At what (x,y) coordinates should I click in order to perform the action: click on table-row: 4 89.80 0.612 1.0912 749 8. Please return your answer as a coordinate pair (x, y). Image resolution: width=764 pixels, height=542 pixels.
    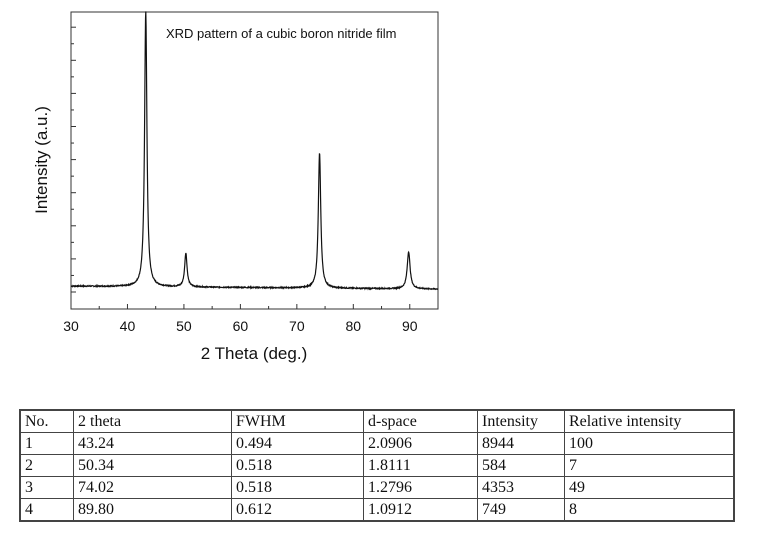
    Looking at the image, I should click on (377, 509).